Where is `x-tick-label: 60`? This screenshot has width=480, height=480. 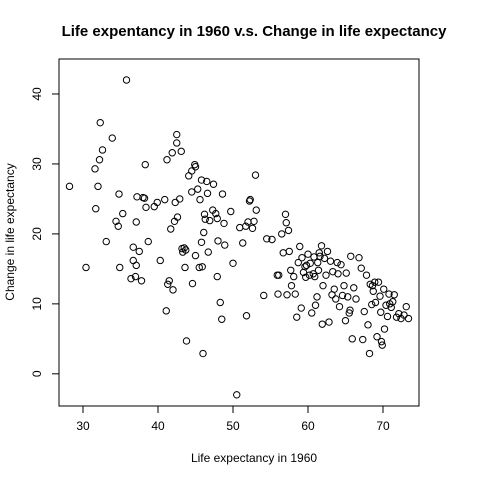 x-tick-label: 60 is located at coordinates (308, 426).